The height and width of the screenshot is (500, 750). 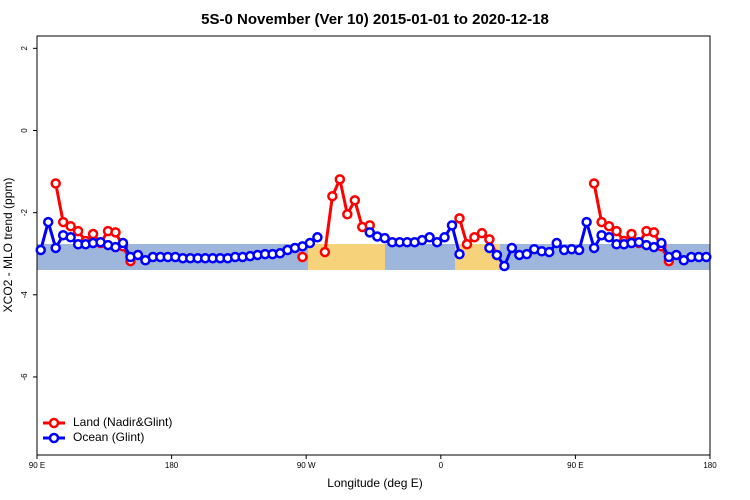 I want to click on legend-label: Land (Nadir&Glint), so click(x=122, y=422).